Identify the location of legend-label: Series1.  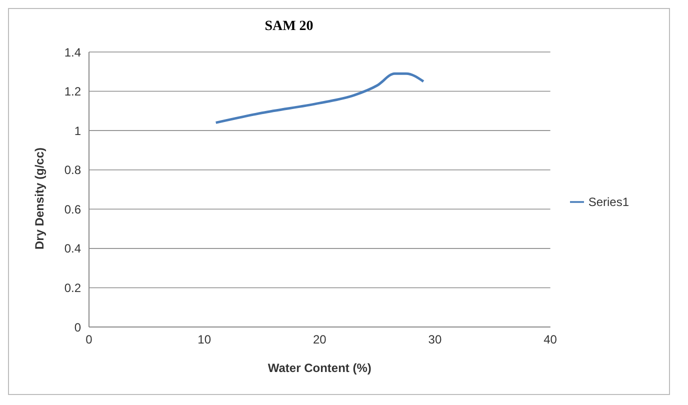
(608, 201).